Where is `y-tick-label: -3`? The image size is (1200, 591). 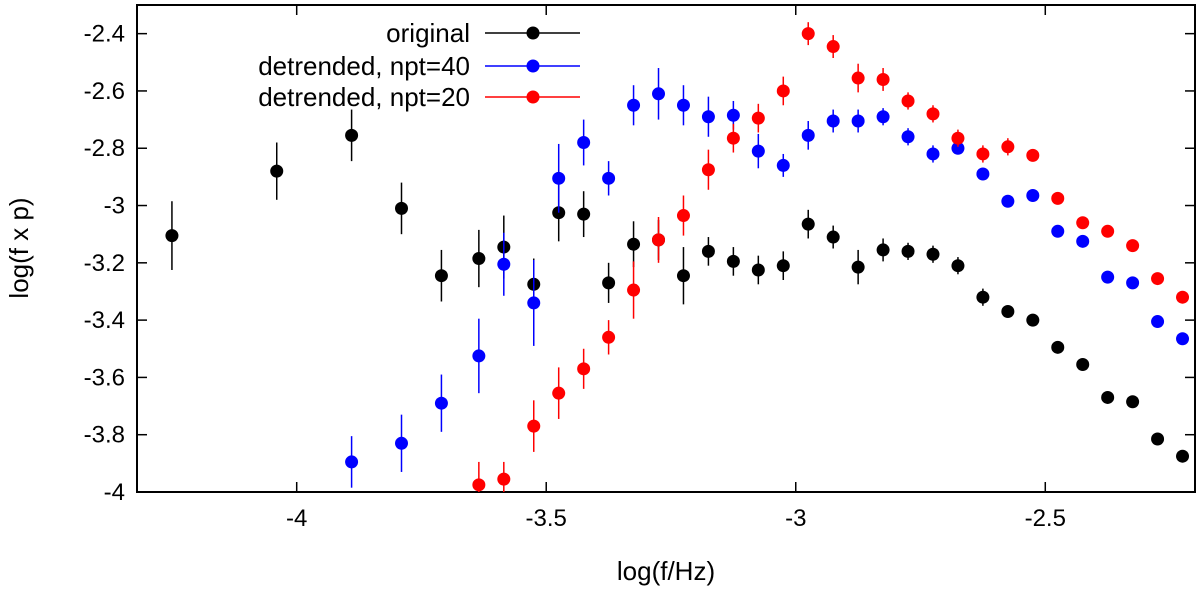 y-tick-label: -3 is located at coordinates (114, 206).